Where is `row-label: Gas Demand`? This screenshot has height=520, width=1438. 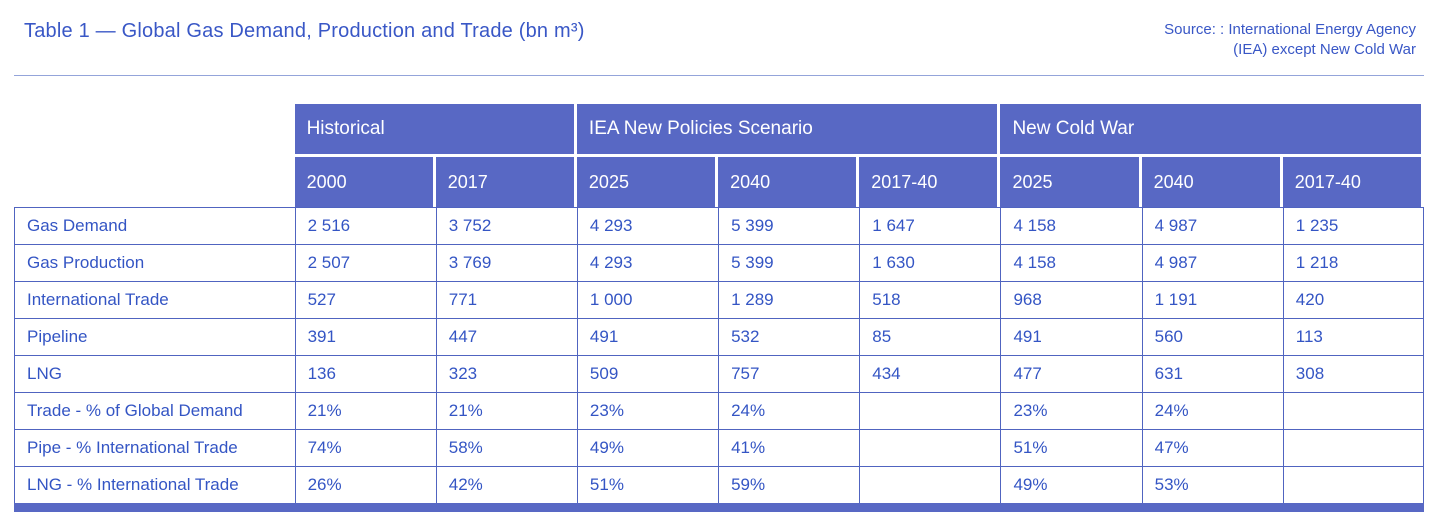 row-label: Gas Demand is located at coordinates (154, 226).